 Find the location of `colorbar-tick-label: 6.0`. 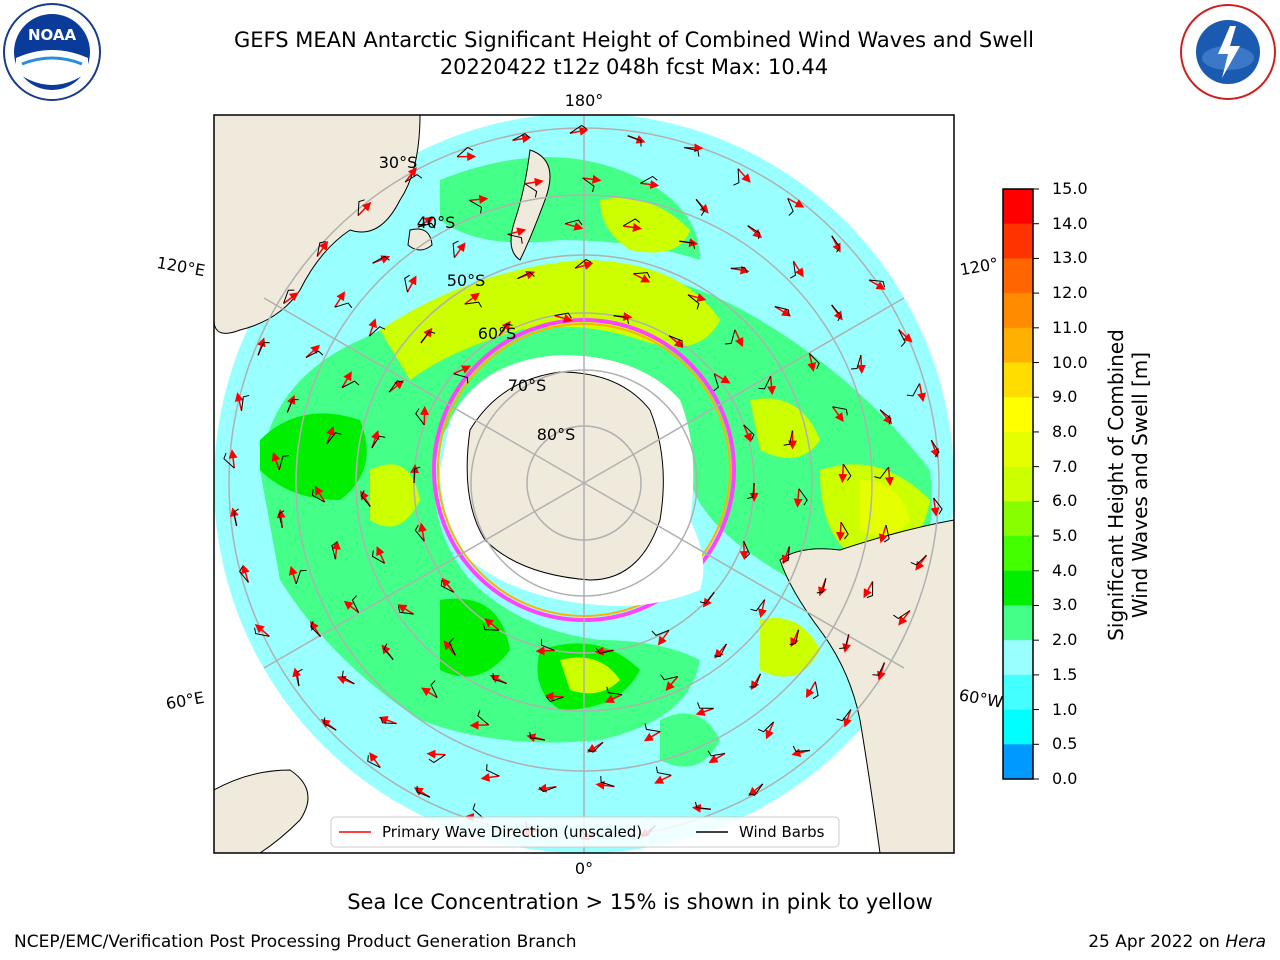

colorbar-tick-label: 6.0 is located at coordinates (1065, 501).